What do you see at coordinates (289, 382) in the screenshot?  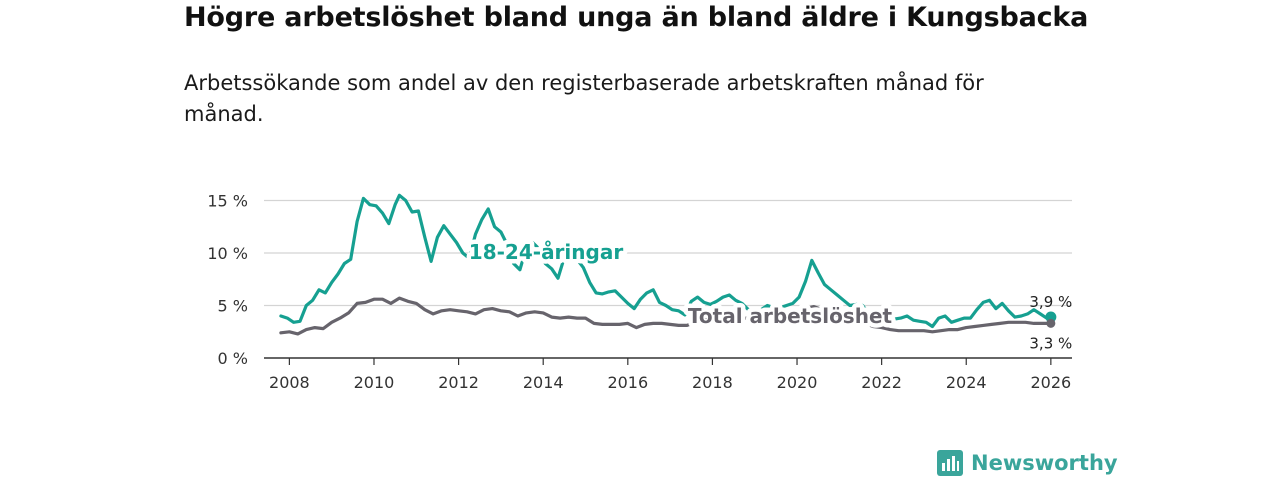 I see `x-tick-label: 2008` at bounding box center [289, 382].